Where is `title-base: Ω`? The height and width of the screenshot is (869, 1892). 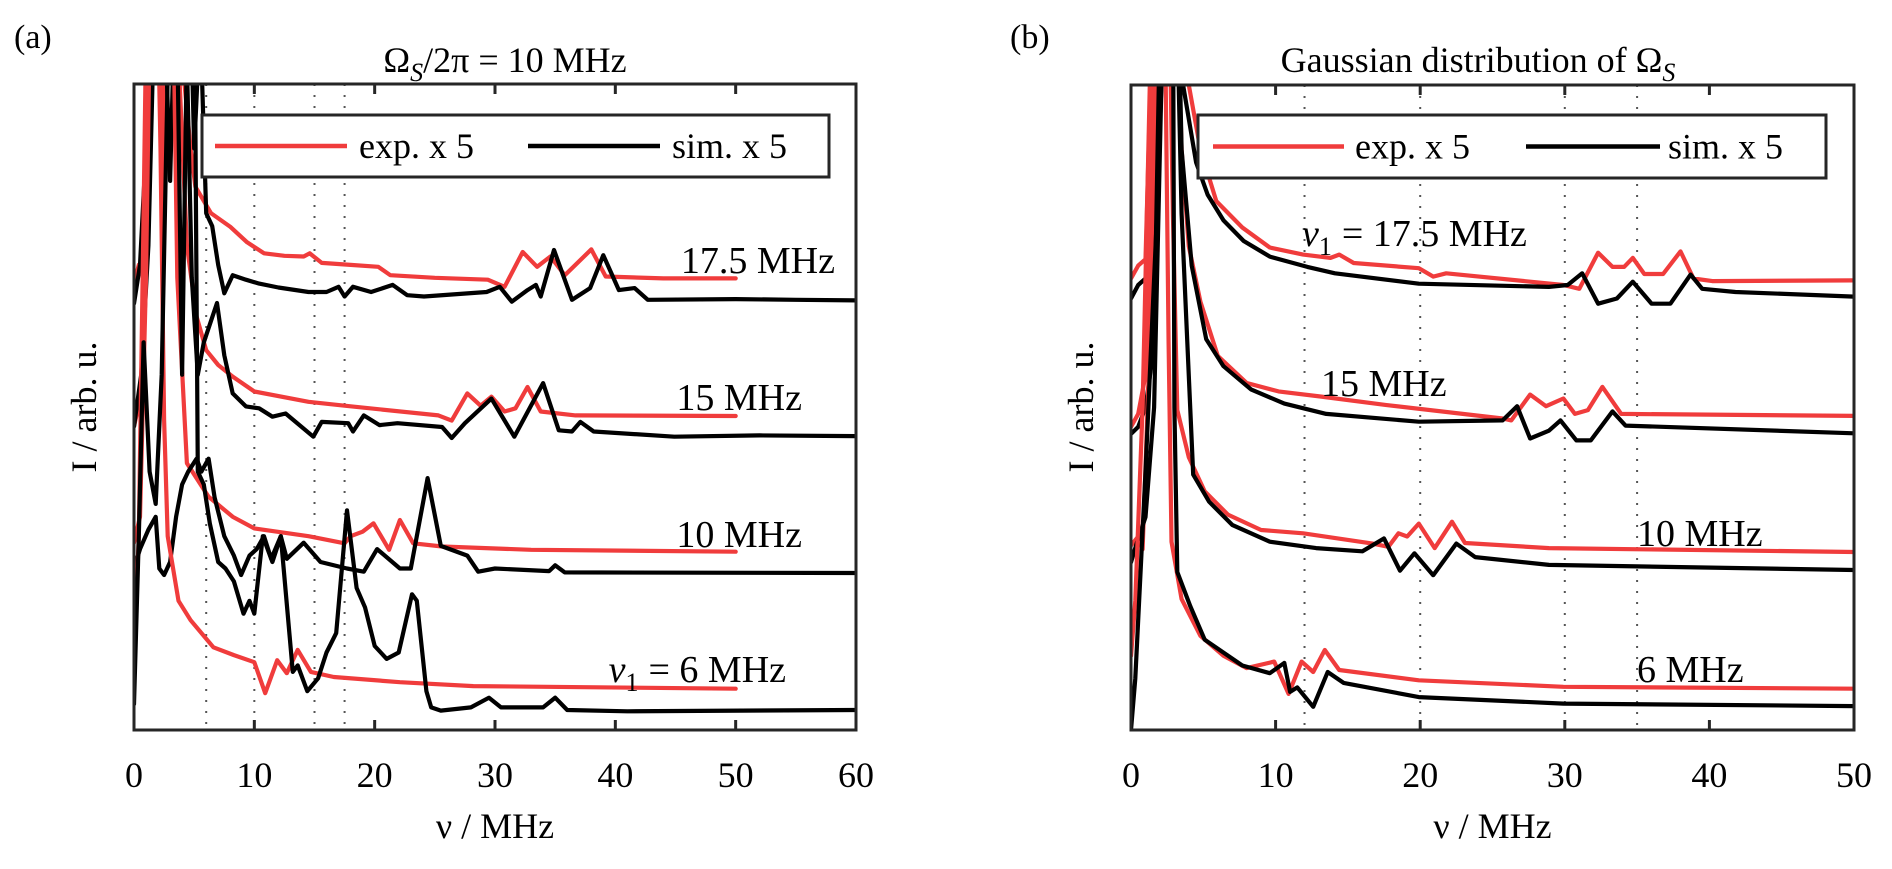 title-base: Ω is located at coordinates (396, 60).